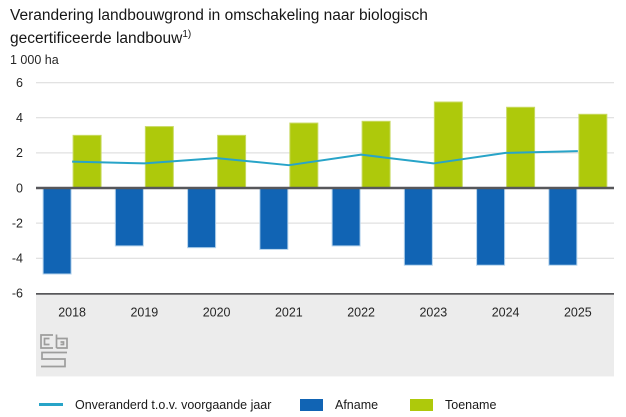  What do you see at coordinates (506, 313) in the screenshot?
I see `x-tick-label: 2024` at bounding box center [506, 313].